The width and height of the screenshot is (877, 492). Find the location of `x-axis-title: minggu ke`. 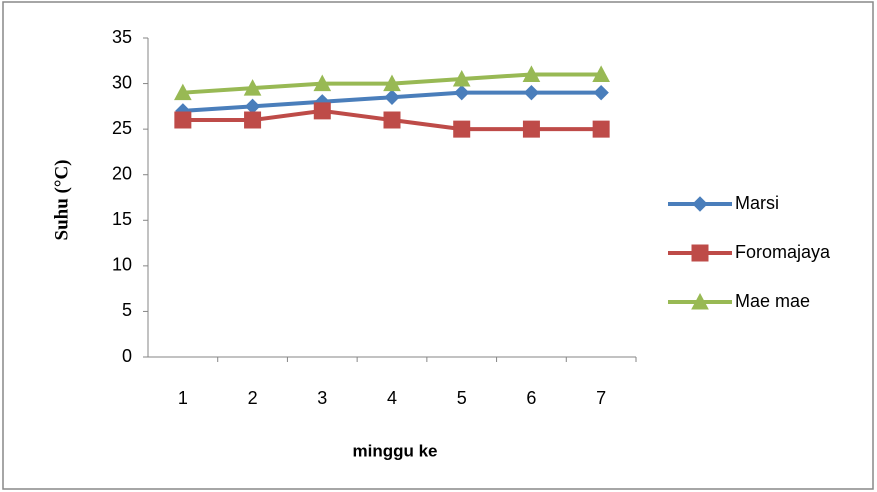

x-axis-title: minggu ke is located at coordinates (394, 450).